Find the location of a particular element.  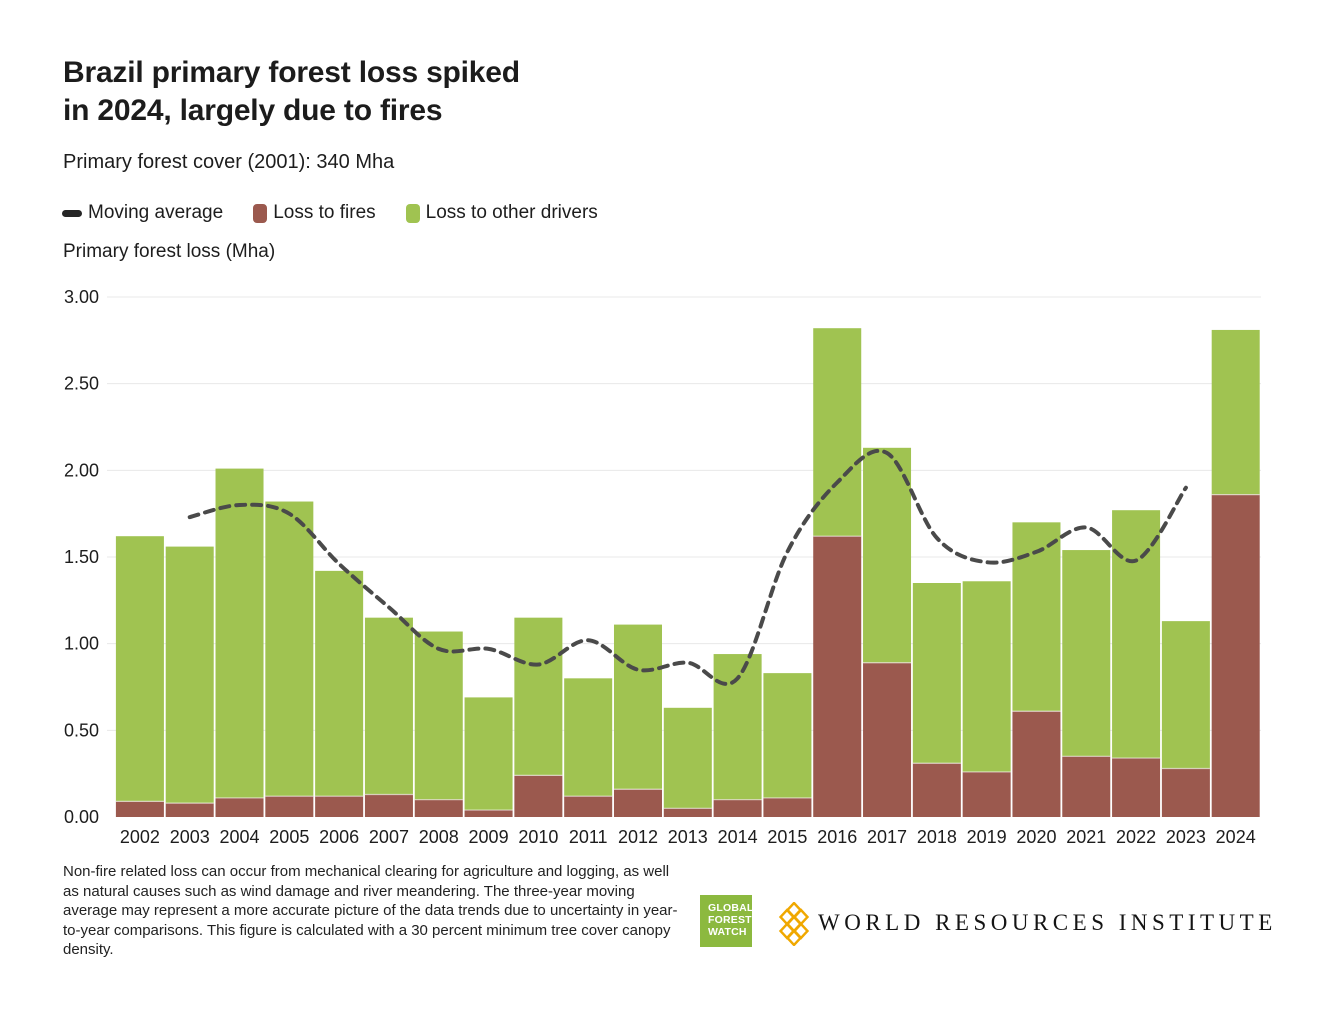

x-tick-label-2009: 2009 is located at coordinates (489, 837).